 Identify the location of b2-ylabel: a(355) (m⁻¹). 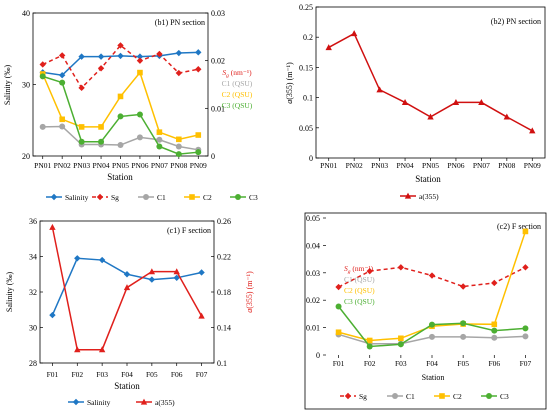
(289, 83).